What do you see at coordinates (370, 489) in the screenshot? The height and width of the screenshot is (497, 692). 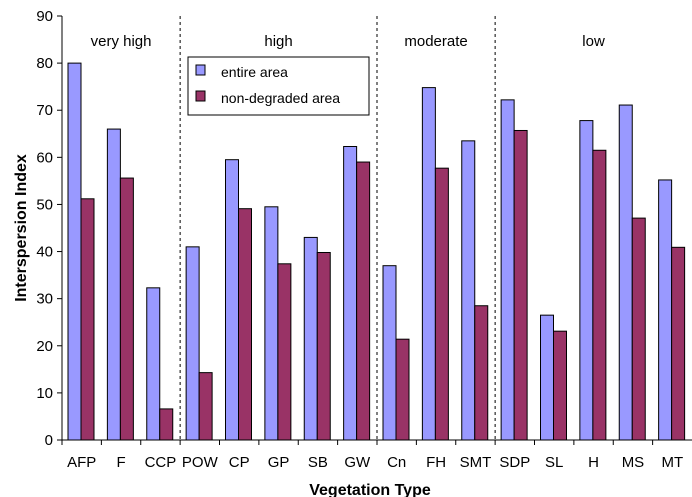 I see `x-axis-title: Vegetation Type` at bounding box center [370, 489].